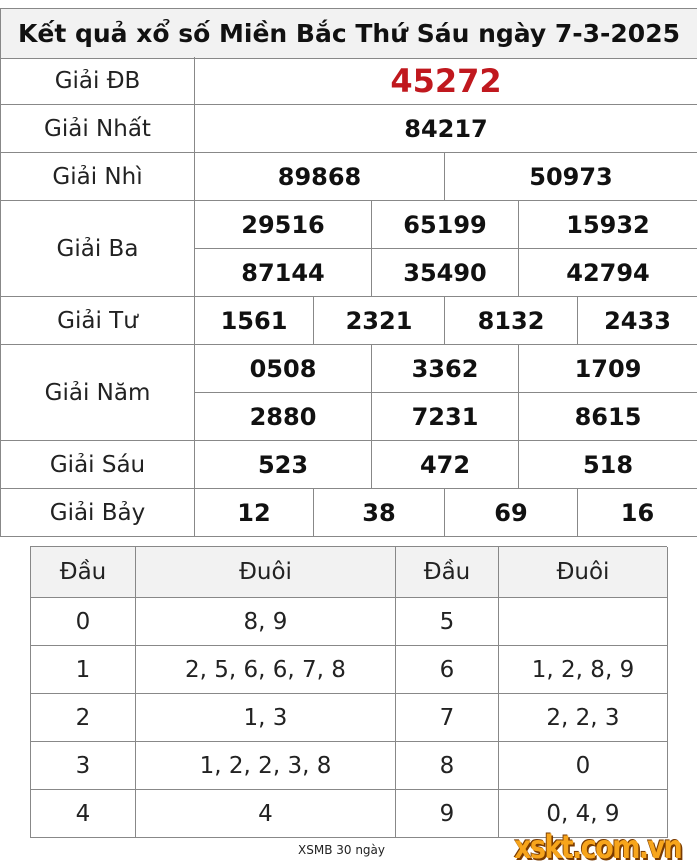 The width and height of the screenshot is (697, 866). Describe the element at coordinates (98, 321) in the screenshot. I see `prize-label-tu: Giải Tư` at that location.